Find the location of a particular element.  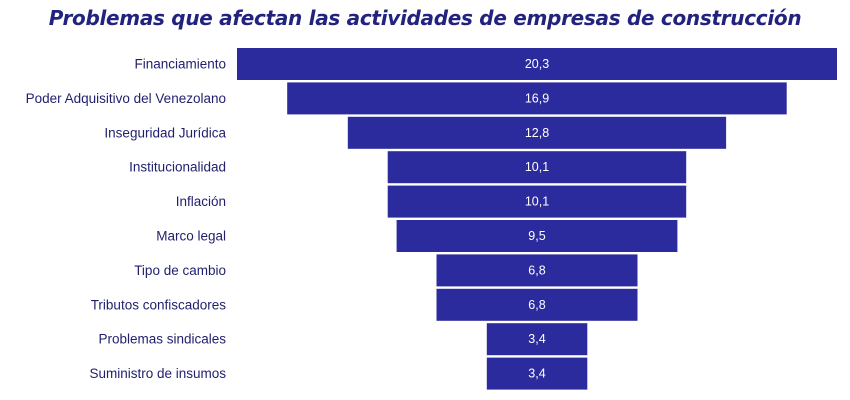

category-label: Suministro de insumos is located at coordinates (157, 373).